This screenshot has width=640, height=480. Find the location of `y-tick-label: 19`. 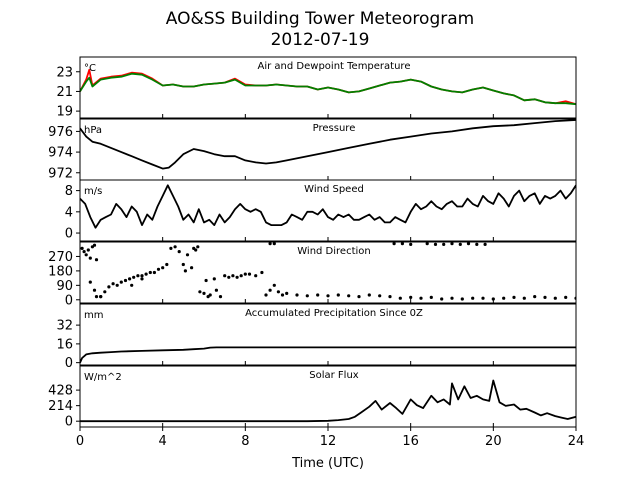

y-tick-label: 19 is located at coordinates (64, 112).